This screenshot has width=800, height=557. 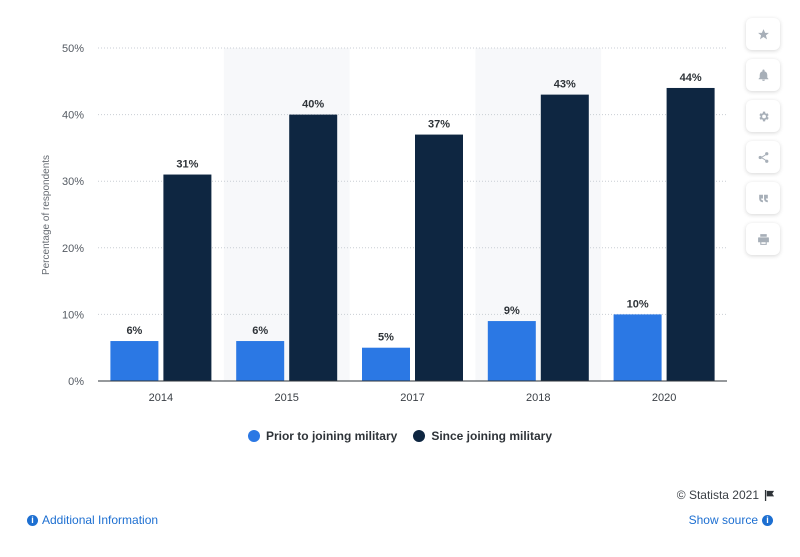 I want to click on x-tick-label: 2018, so click(x=538, y=398).